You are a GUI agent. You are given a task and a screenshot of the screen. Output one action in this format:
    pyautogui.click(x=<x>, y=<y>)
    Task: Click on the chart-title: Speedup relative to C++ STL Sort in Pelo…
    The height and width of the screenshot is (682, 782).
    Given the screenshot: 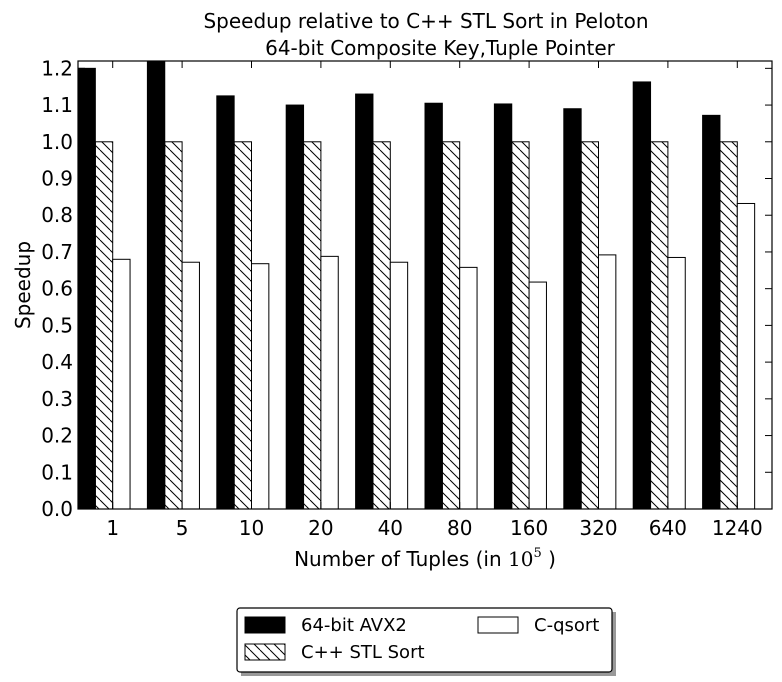 What is the action you would take?
    pyautogui.click(x=425, y=21)
    